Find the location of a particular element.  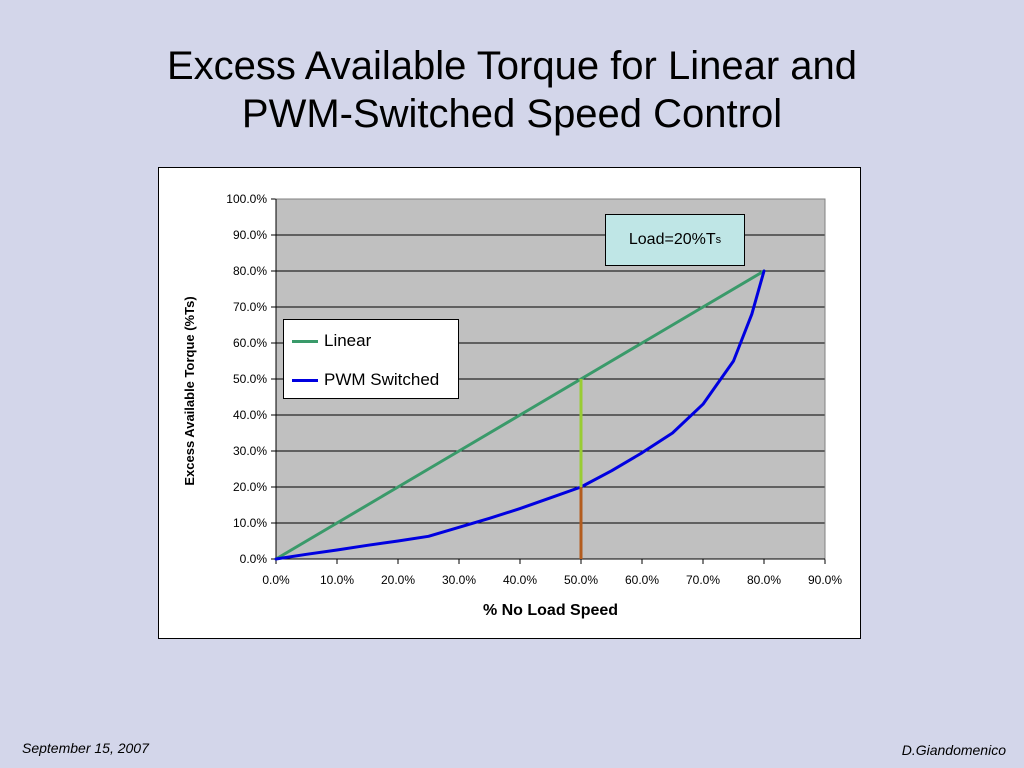

x-tick-label: 50.0% is located at coordinates (581, 580).